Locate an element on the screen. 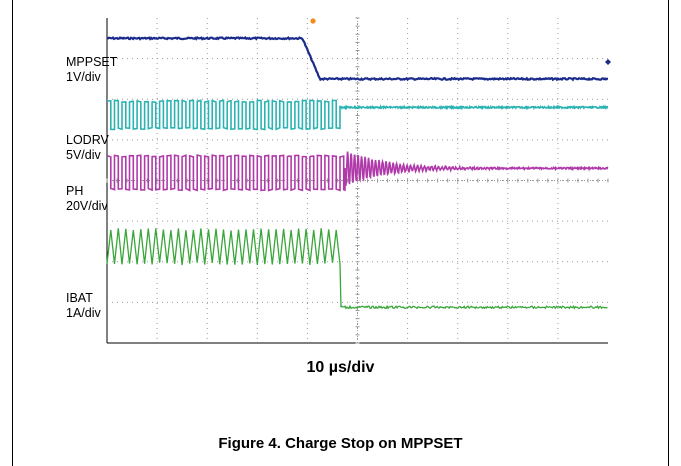  trigger-position-marker is located at coordinates (313, 21).